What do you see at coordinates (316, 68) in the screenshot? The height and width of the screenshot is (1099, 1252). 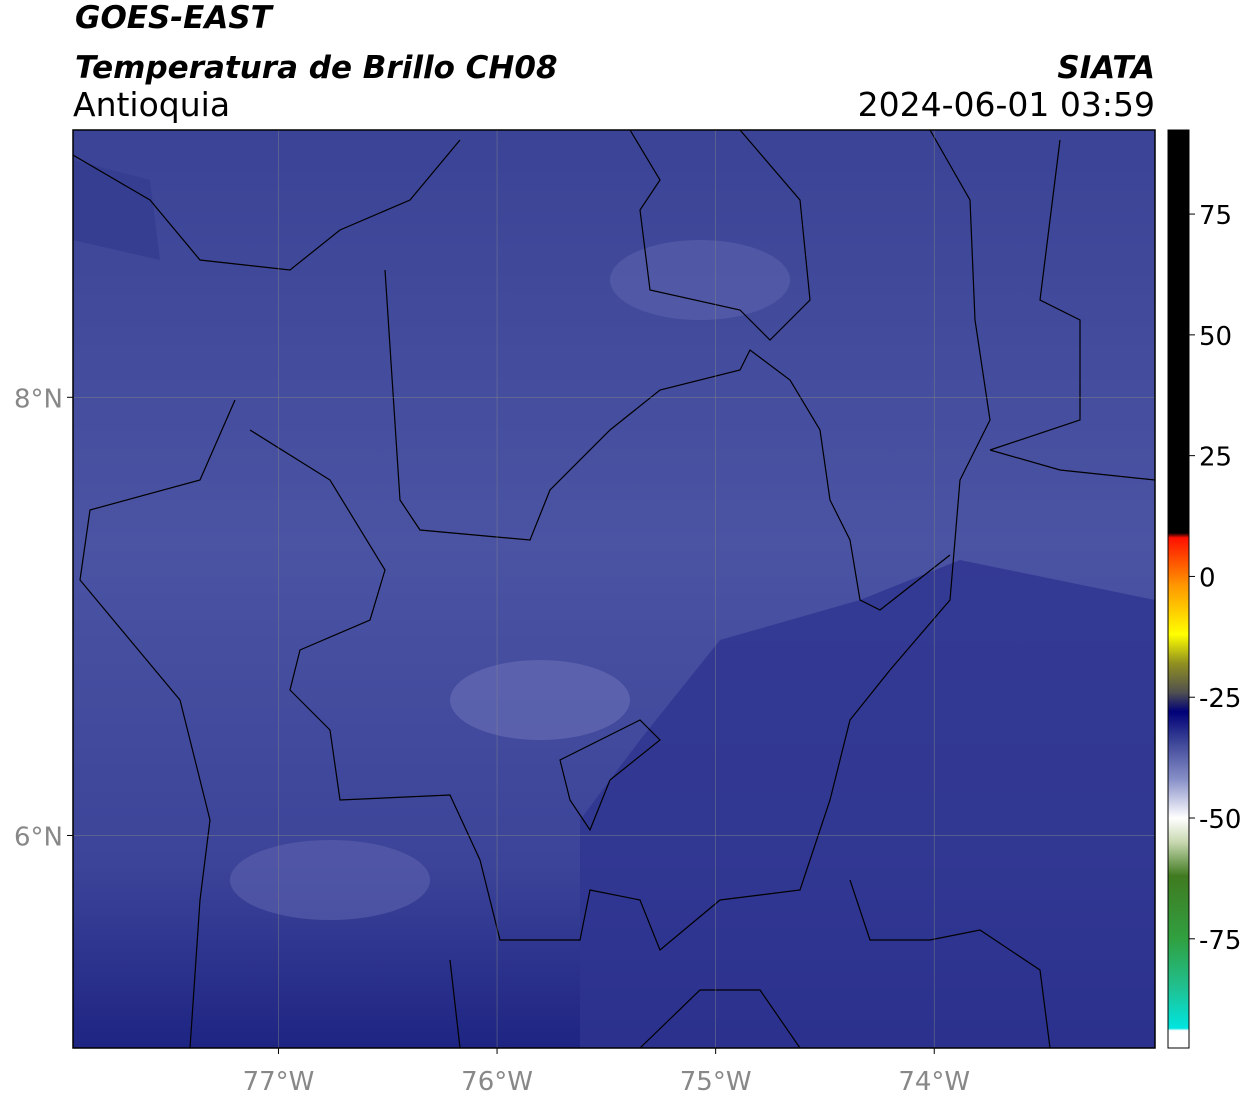 I see `product: Temperatura de Brillo CH08` at bounding box center [316, 68].